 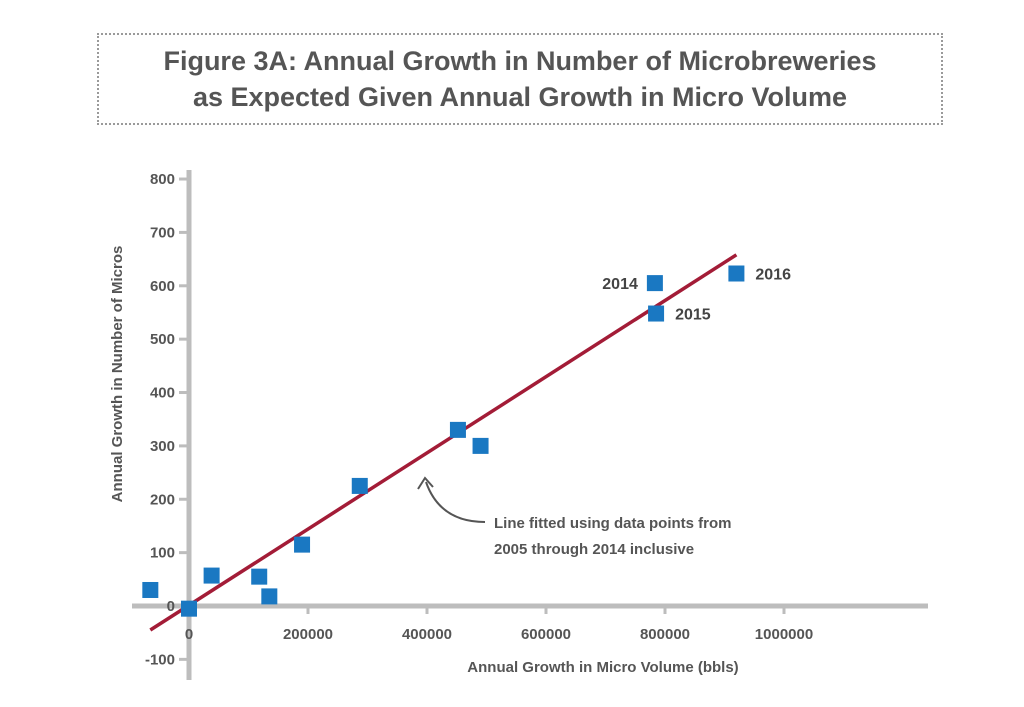 I want to click on y-tick-label: 800, so click(x=162, y=179).